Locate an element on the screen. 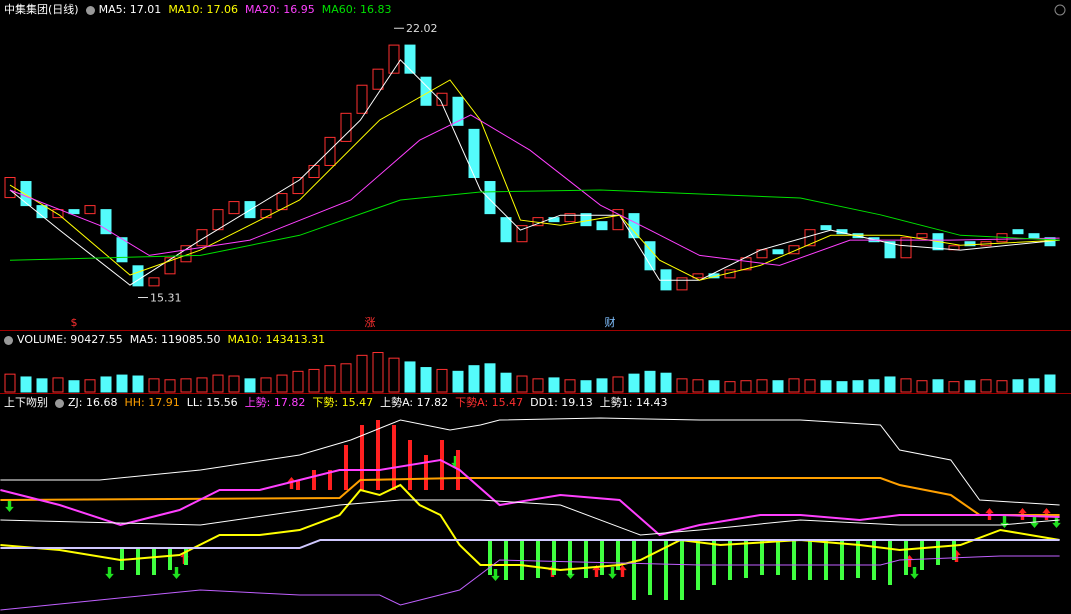 The width and height of the screenshot is (1071, 614). annotation: 22.02 is located at coordinates (422, 28).